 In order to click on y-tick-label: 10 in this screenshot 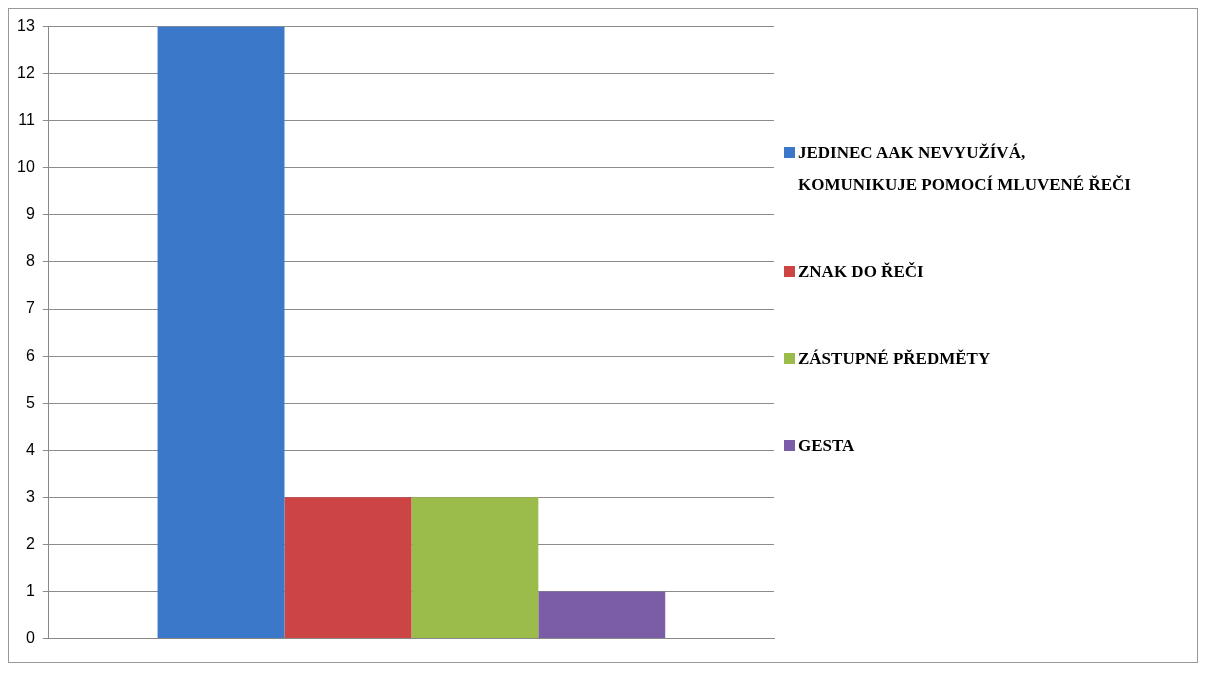, I will do `click(26, 167)`.